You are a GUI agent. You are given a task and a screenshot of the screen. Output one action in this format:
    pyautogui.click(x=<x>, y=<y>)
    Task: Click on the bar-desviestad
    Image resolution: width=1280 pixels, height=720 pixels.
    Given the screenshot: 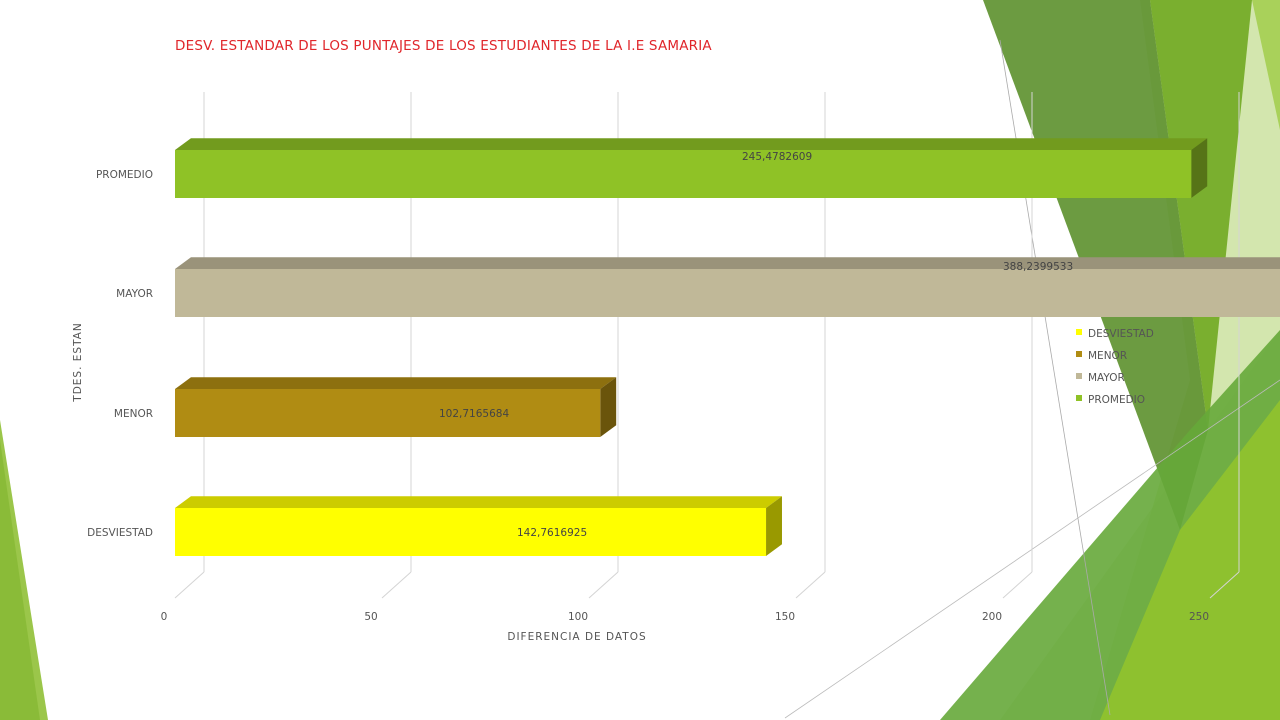 What is the action you would take?
    pyautogui.click(x=478, y=526)
    